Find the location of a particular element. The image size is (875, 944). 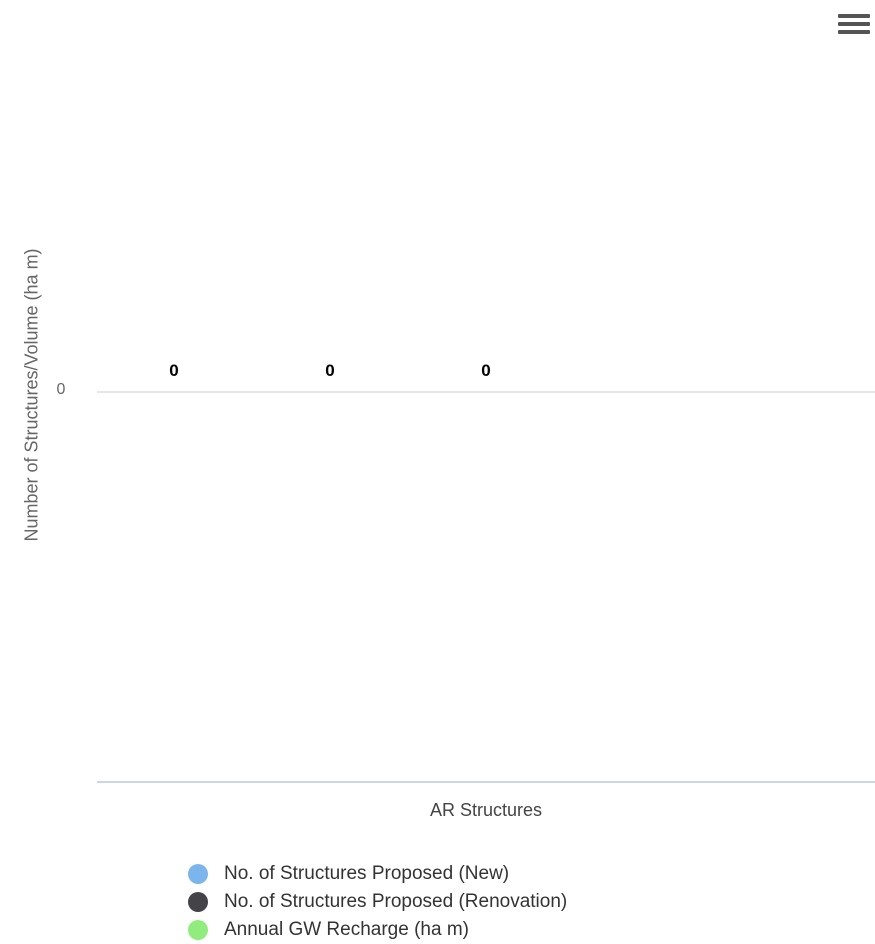

legend-item-new: No. of Structures Proposed (New) is located at coordinates (377, 874).